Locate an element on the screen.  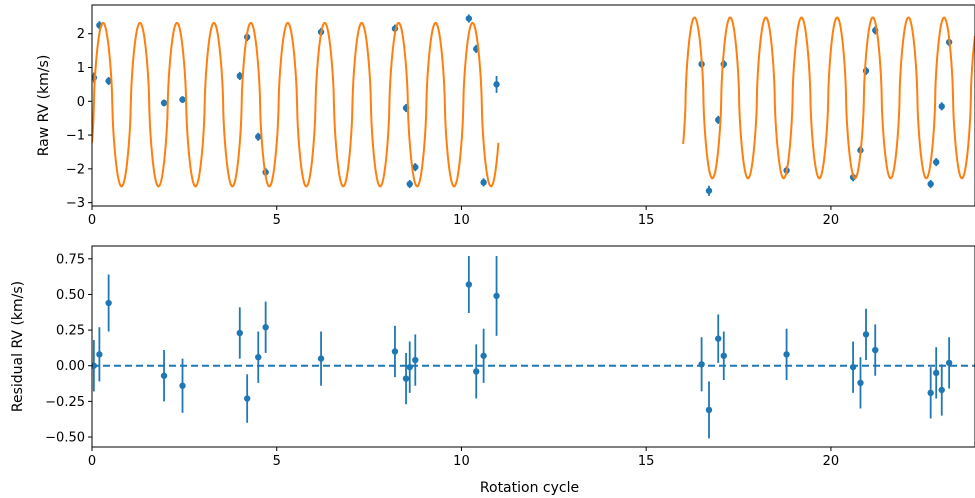
y-tick-label: −3 is located at coordinates (75, 203).